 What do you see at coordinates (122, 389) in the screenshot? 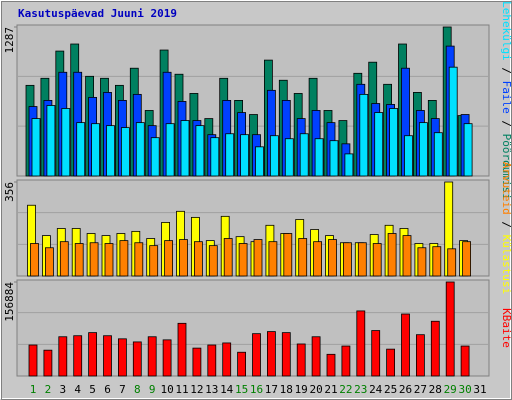
I see `x-tick-label: 7` at bounding box center [122, 389].